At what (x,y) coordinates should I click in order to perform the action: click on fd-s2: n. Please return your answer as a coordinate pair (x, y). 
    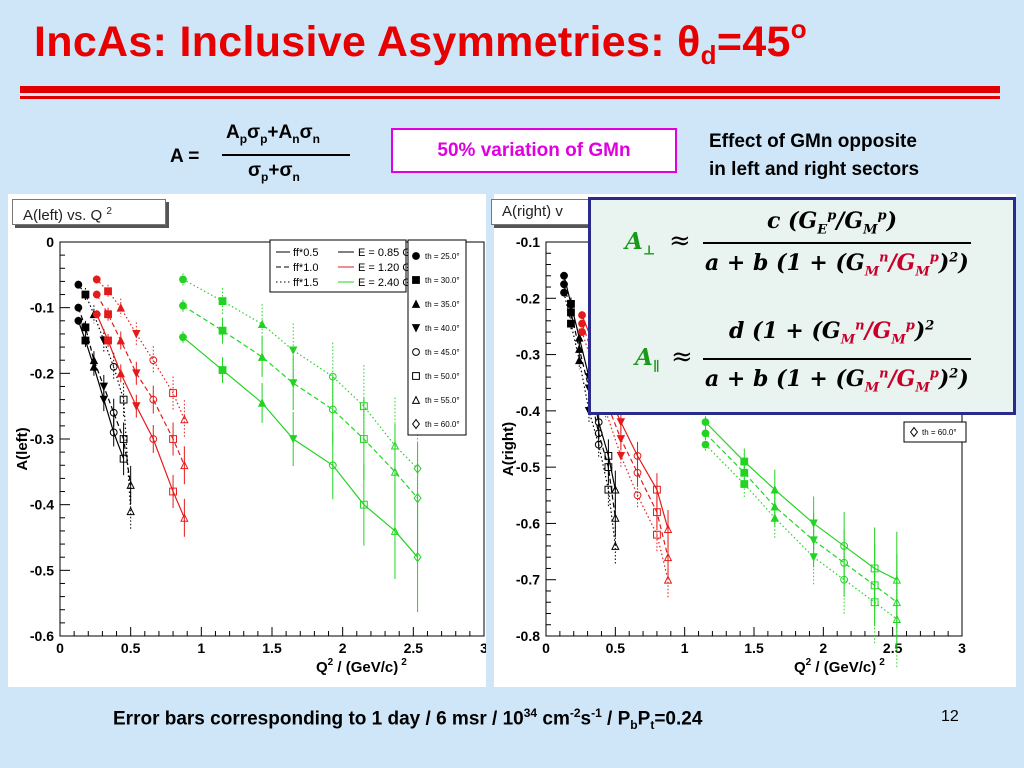
    Looking at the image, I should click on (296, 176).